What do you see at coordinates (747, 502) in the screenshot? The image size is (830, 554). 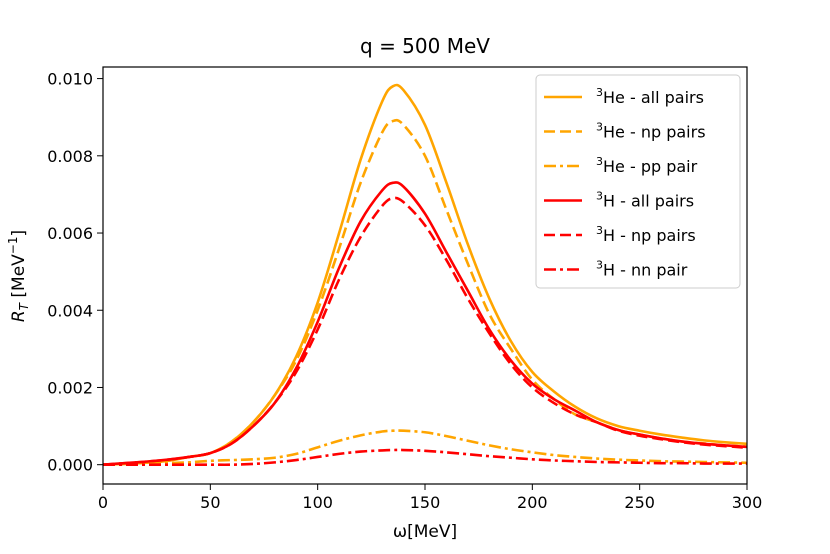 I see `x-tick-label: 300` at bounding box center [747, 502].